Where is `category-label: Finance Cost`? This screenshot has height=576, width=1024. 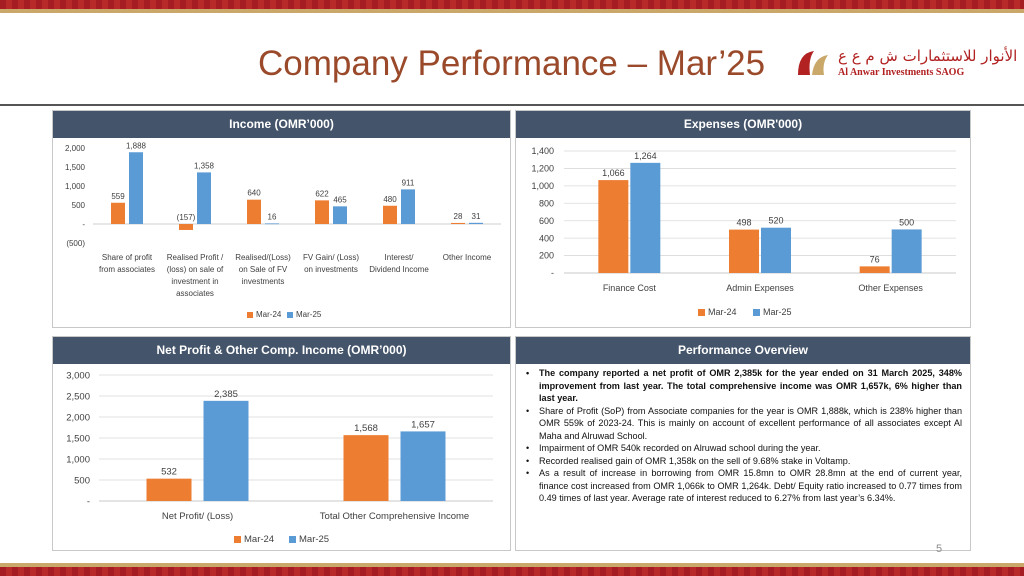
category-label: Finance Cost is located at coordinates (630, 288).